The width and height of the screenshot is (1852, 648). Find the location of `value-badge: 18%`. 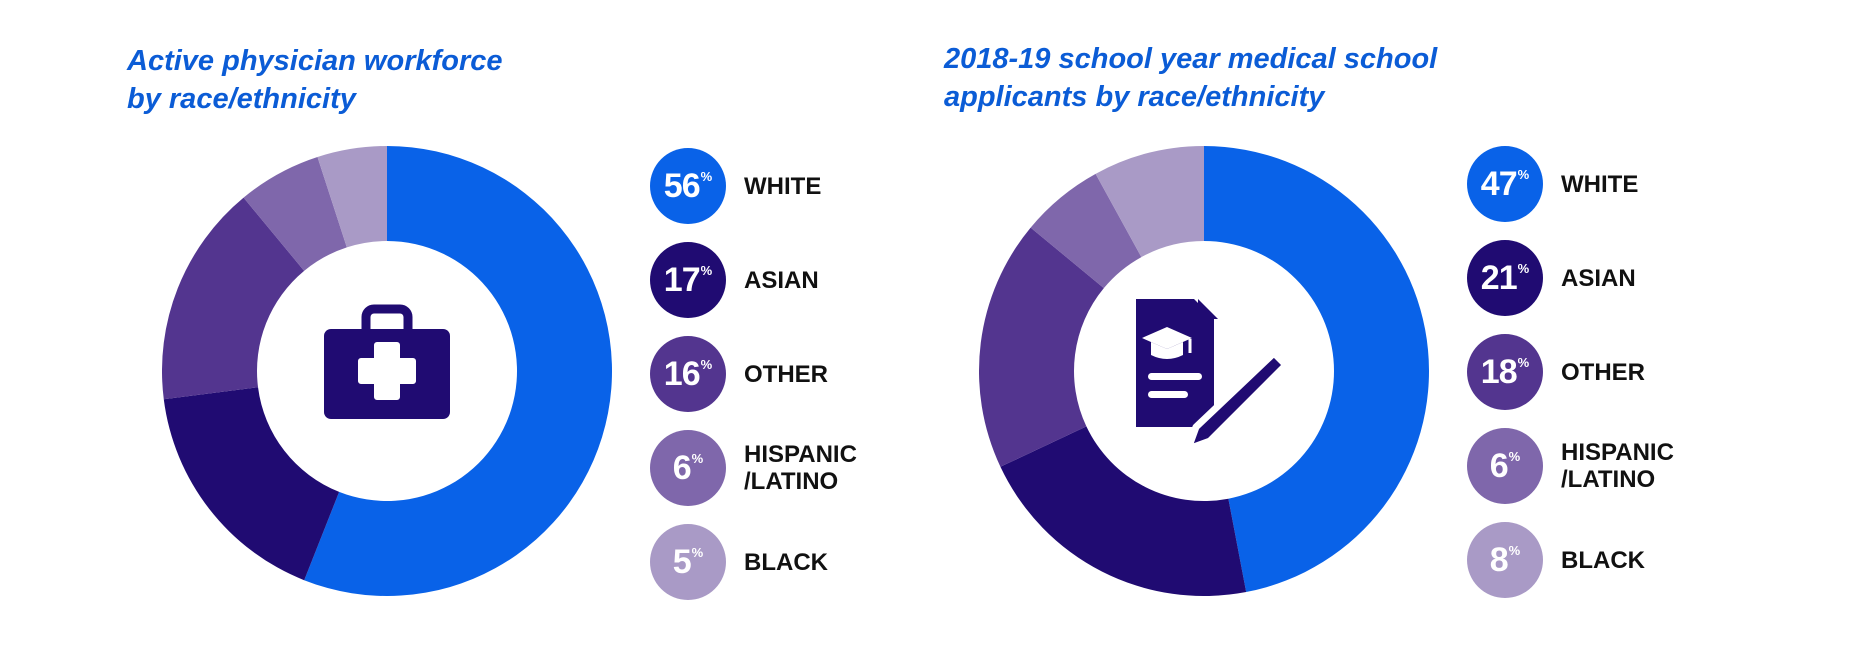

value-badge: 18% is located at coordinates (1505, 372).